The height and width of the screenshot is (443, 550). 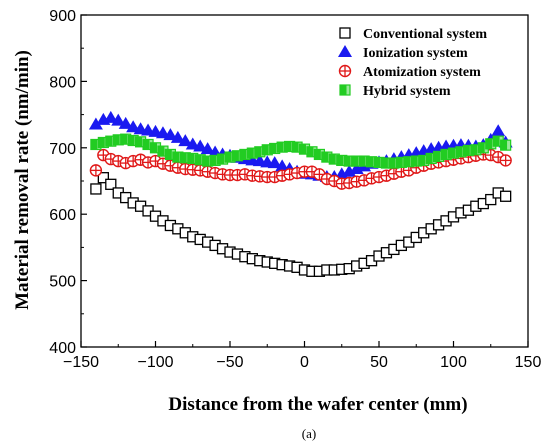 I want to click on legend-label-hybrid: Hybrid system, so click(x=407, y=91).